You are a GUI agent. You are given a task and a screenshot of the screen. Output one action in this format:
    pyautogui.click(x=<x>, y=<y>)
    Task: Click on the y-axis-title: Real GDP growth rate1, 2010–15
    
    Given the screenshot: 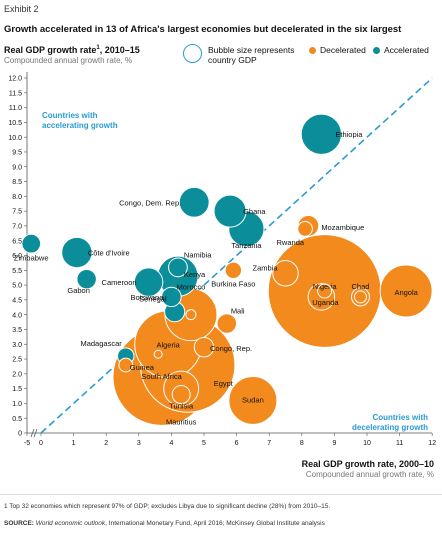 What is the action you would take?
    pyautogui.click(x=72, y=50)
    